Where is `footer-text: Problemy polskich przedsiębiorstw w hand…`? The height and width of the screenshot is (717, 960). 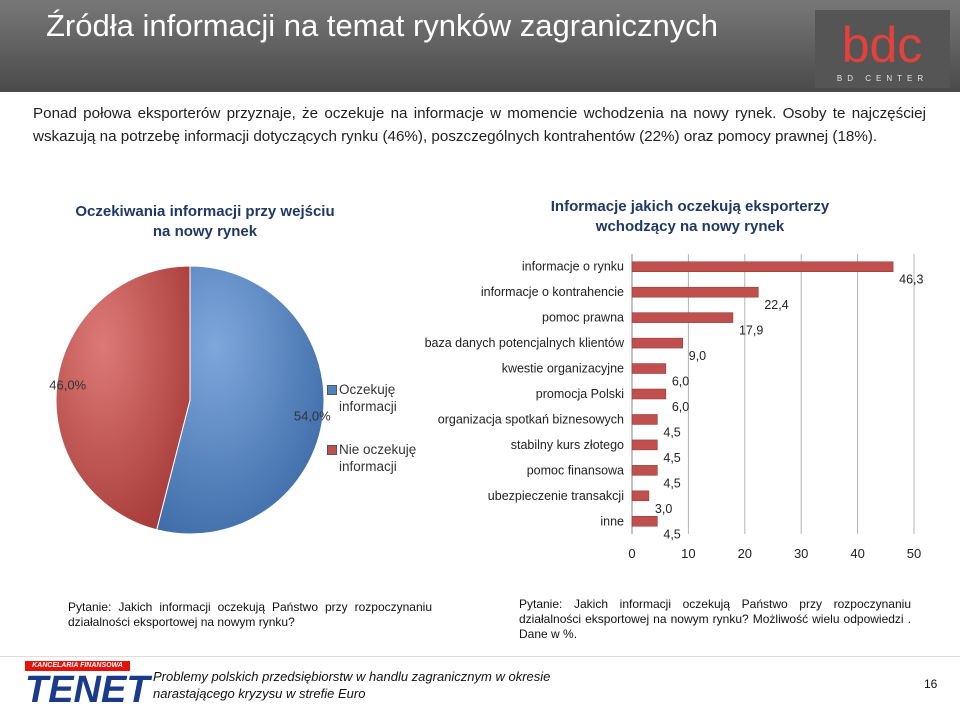
footer-text: Problemy polskich przedsiębiorstw w hand… is located at coordinates (351, 685).